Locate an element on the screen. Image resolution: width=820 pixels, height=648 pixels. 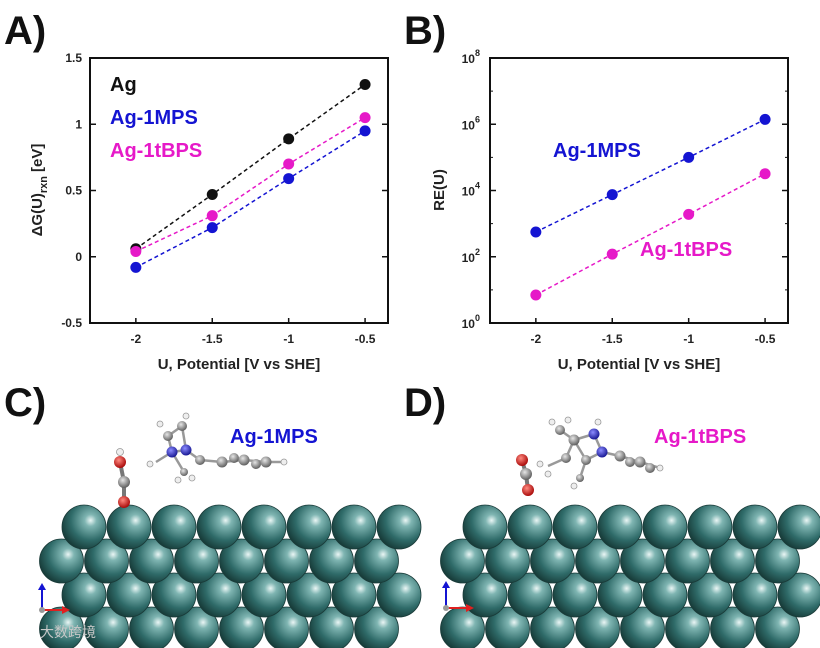
legend-ag-1mps: Ag-1MPS is located at coordinates (154, 118).